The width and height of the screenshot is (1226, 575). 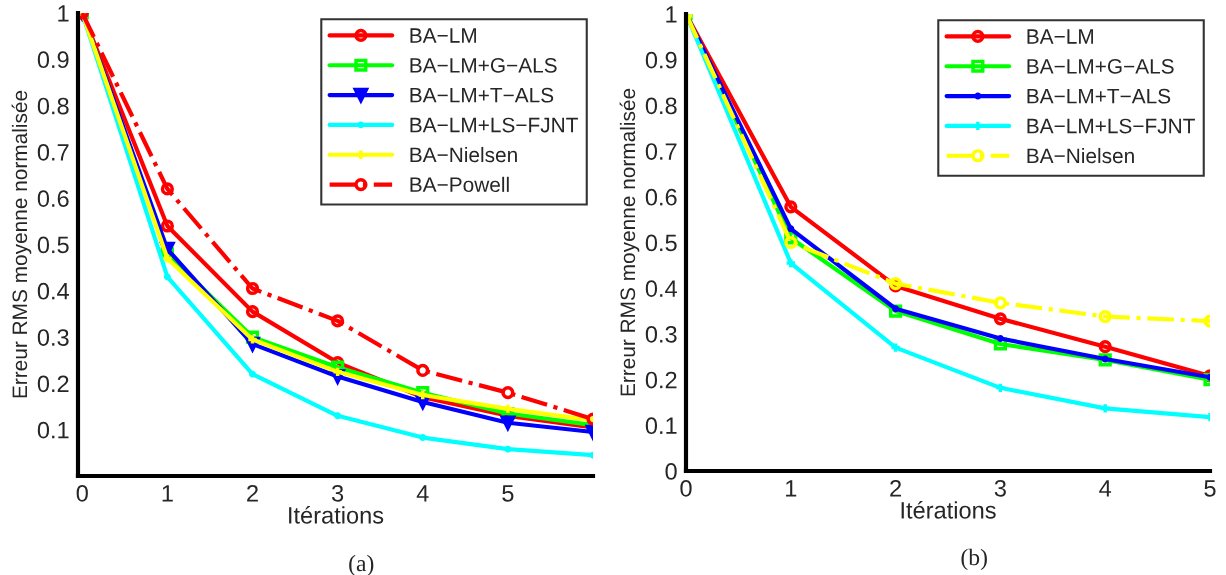 I want to click on legend-label: BA−Powell, so click(x=459, y=184).